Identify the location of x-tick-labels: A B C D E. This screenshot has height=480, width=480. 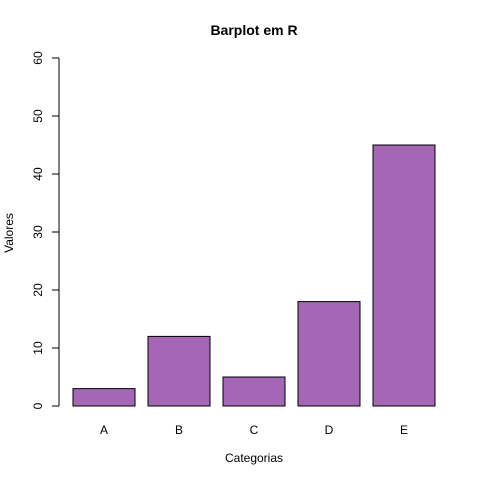
(254, 430).